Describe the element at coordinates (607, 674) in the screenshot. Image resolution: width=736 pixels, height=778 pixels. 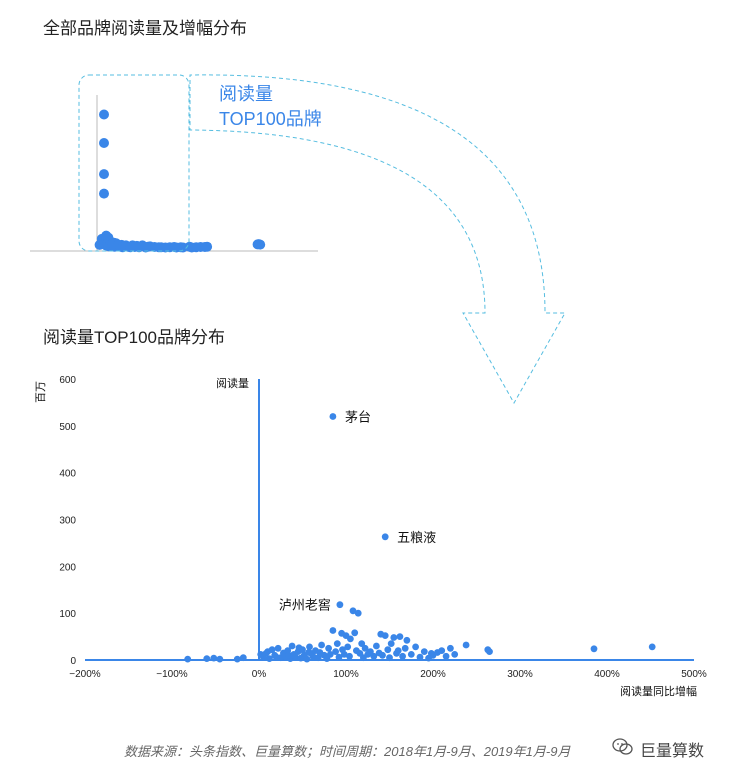
I see `x-tick-label: 400%` at that location.